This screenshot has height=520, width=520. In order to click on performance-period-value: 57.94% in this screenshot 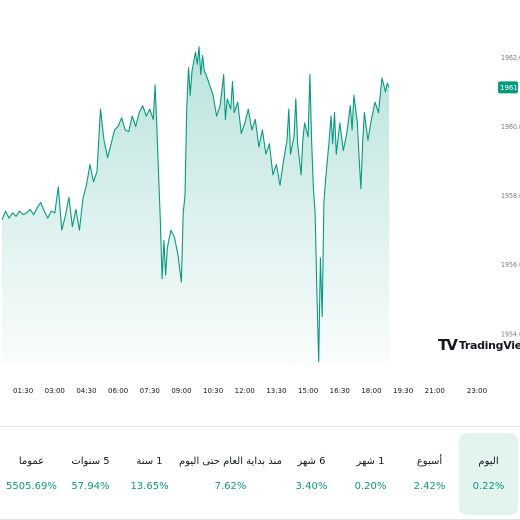, I will do `click(90, 486)`.